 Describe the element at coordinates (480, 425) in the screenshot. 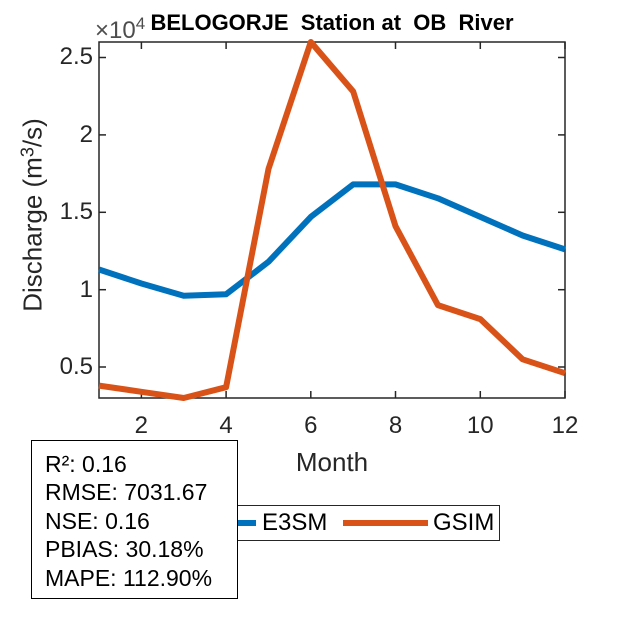

I see `x-tick-label-10: 10` at that location.